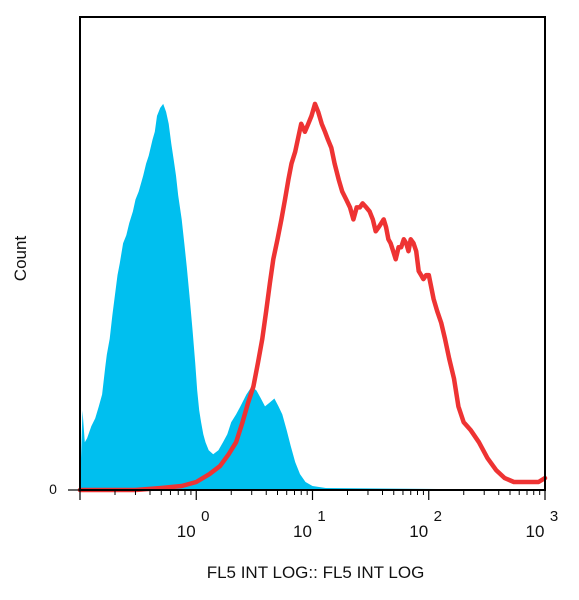 The width and height of the screenshot is (579, 600). Describe the element at coordinates (438, 516) in the screenshot. I see `x-tick-label-exponent: 2` at that location.